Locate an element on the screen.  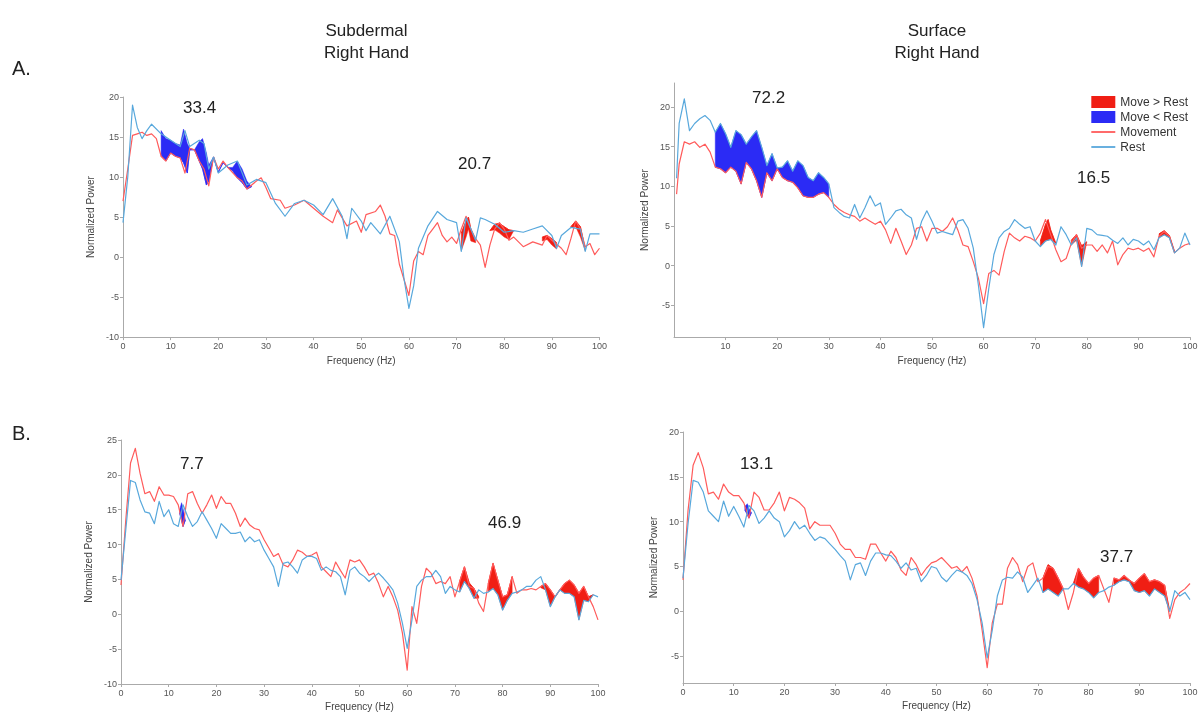
chart-title: Subdermal Right Hand is located at coordinates (366, 41).